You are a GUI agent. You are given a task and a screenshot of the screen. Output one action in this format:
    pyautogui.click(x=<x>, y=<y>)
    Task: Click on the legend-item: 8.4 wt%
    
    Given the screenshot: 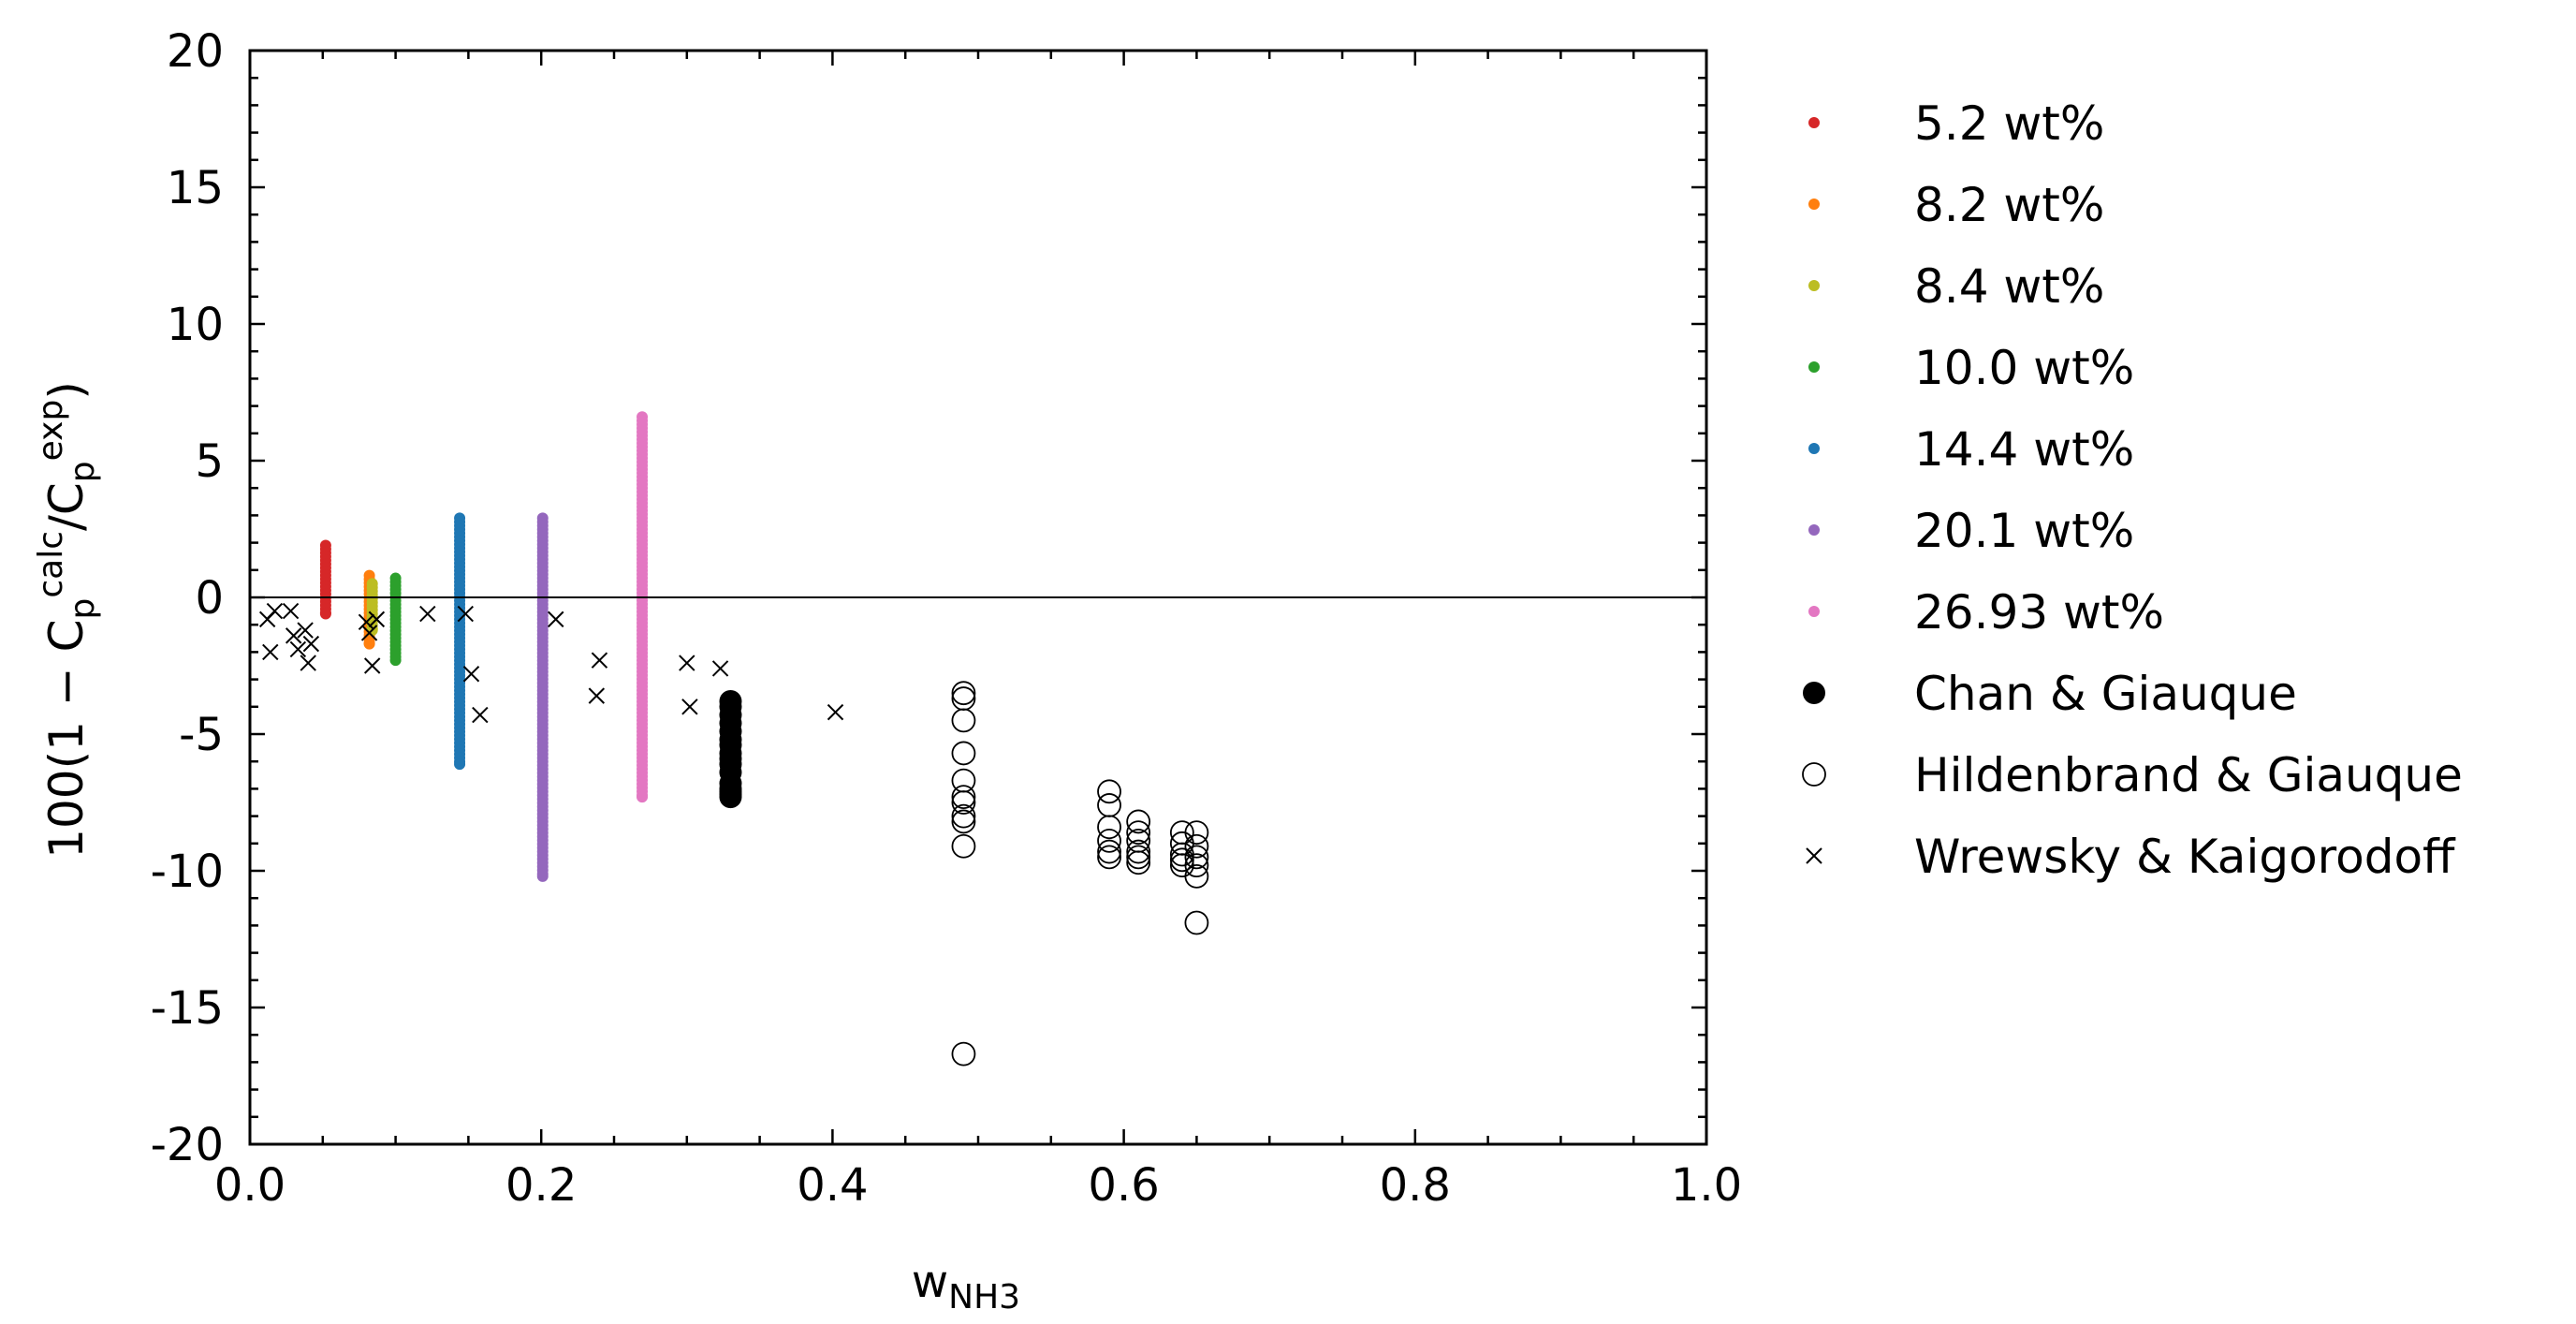 What is the action you would take?
    pyautogui.click(x=1956, y=286)
    